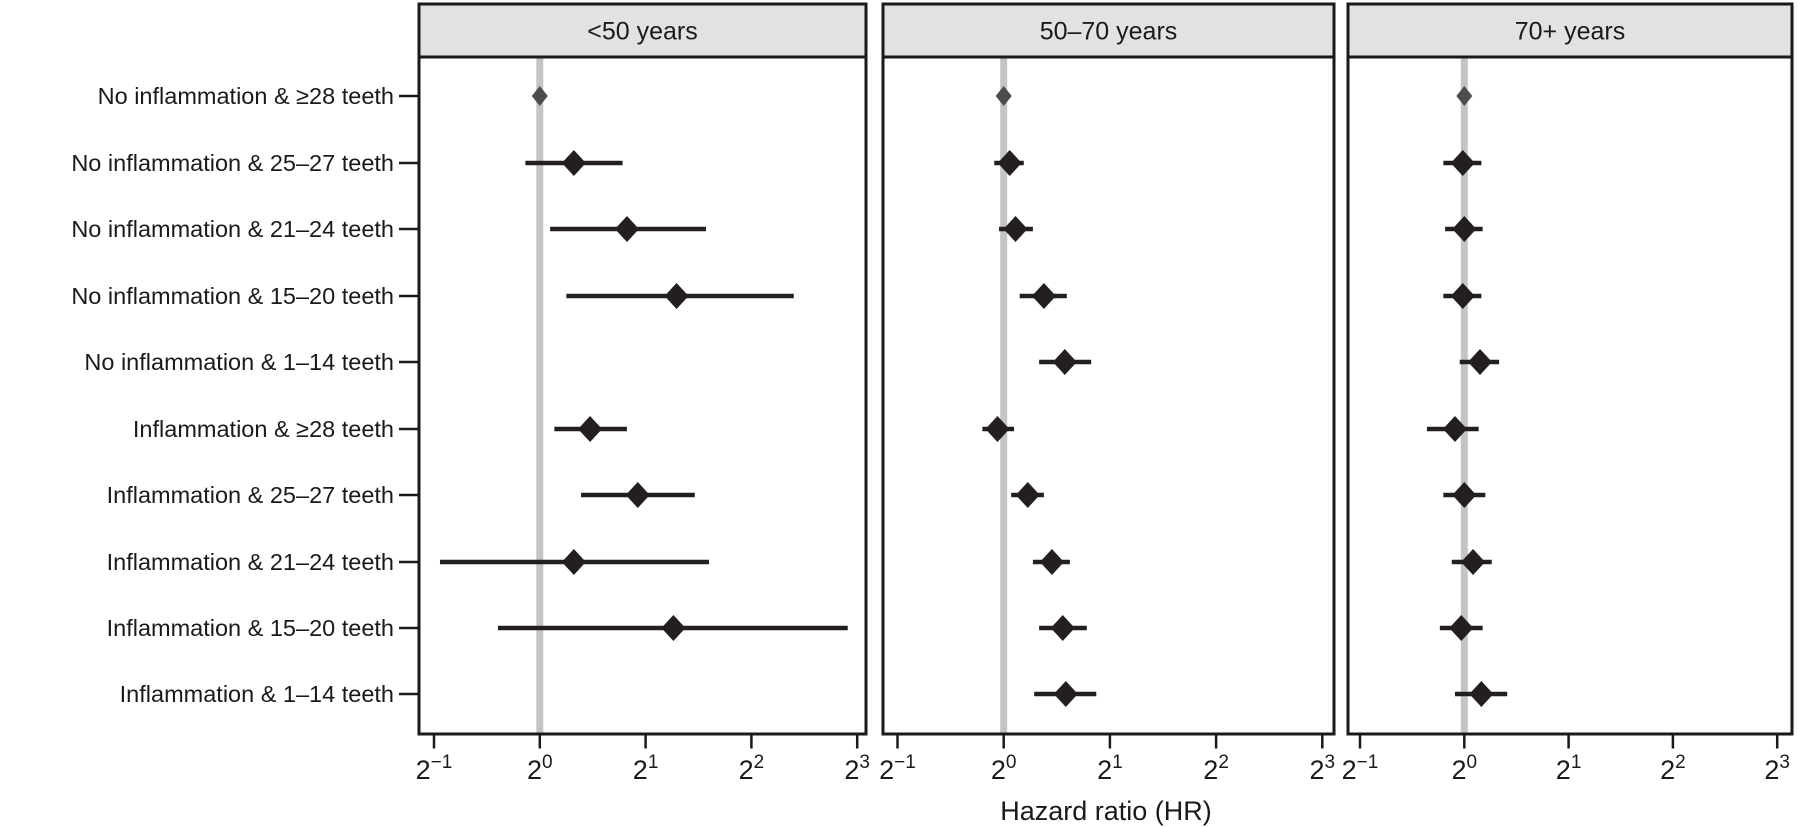  I want to click on category-label: Inflammation & 1–14 teeth, so click(257, 694).